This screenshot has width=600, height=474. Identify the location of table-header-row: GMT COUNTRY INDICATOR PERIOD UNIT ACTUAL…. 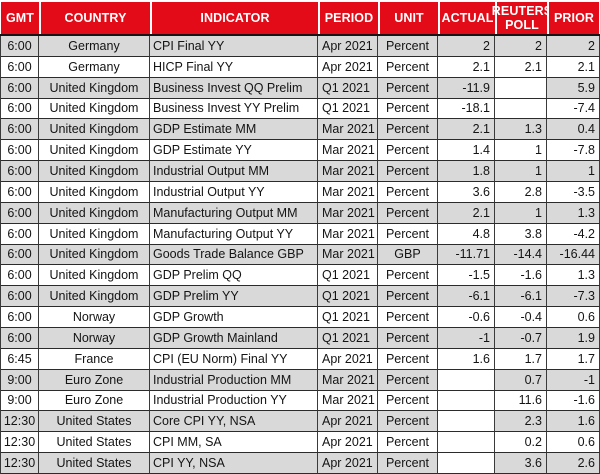
(300, 18).